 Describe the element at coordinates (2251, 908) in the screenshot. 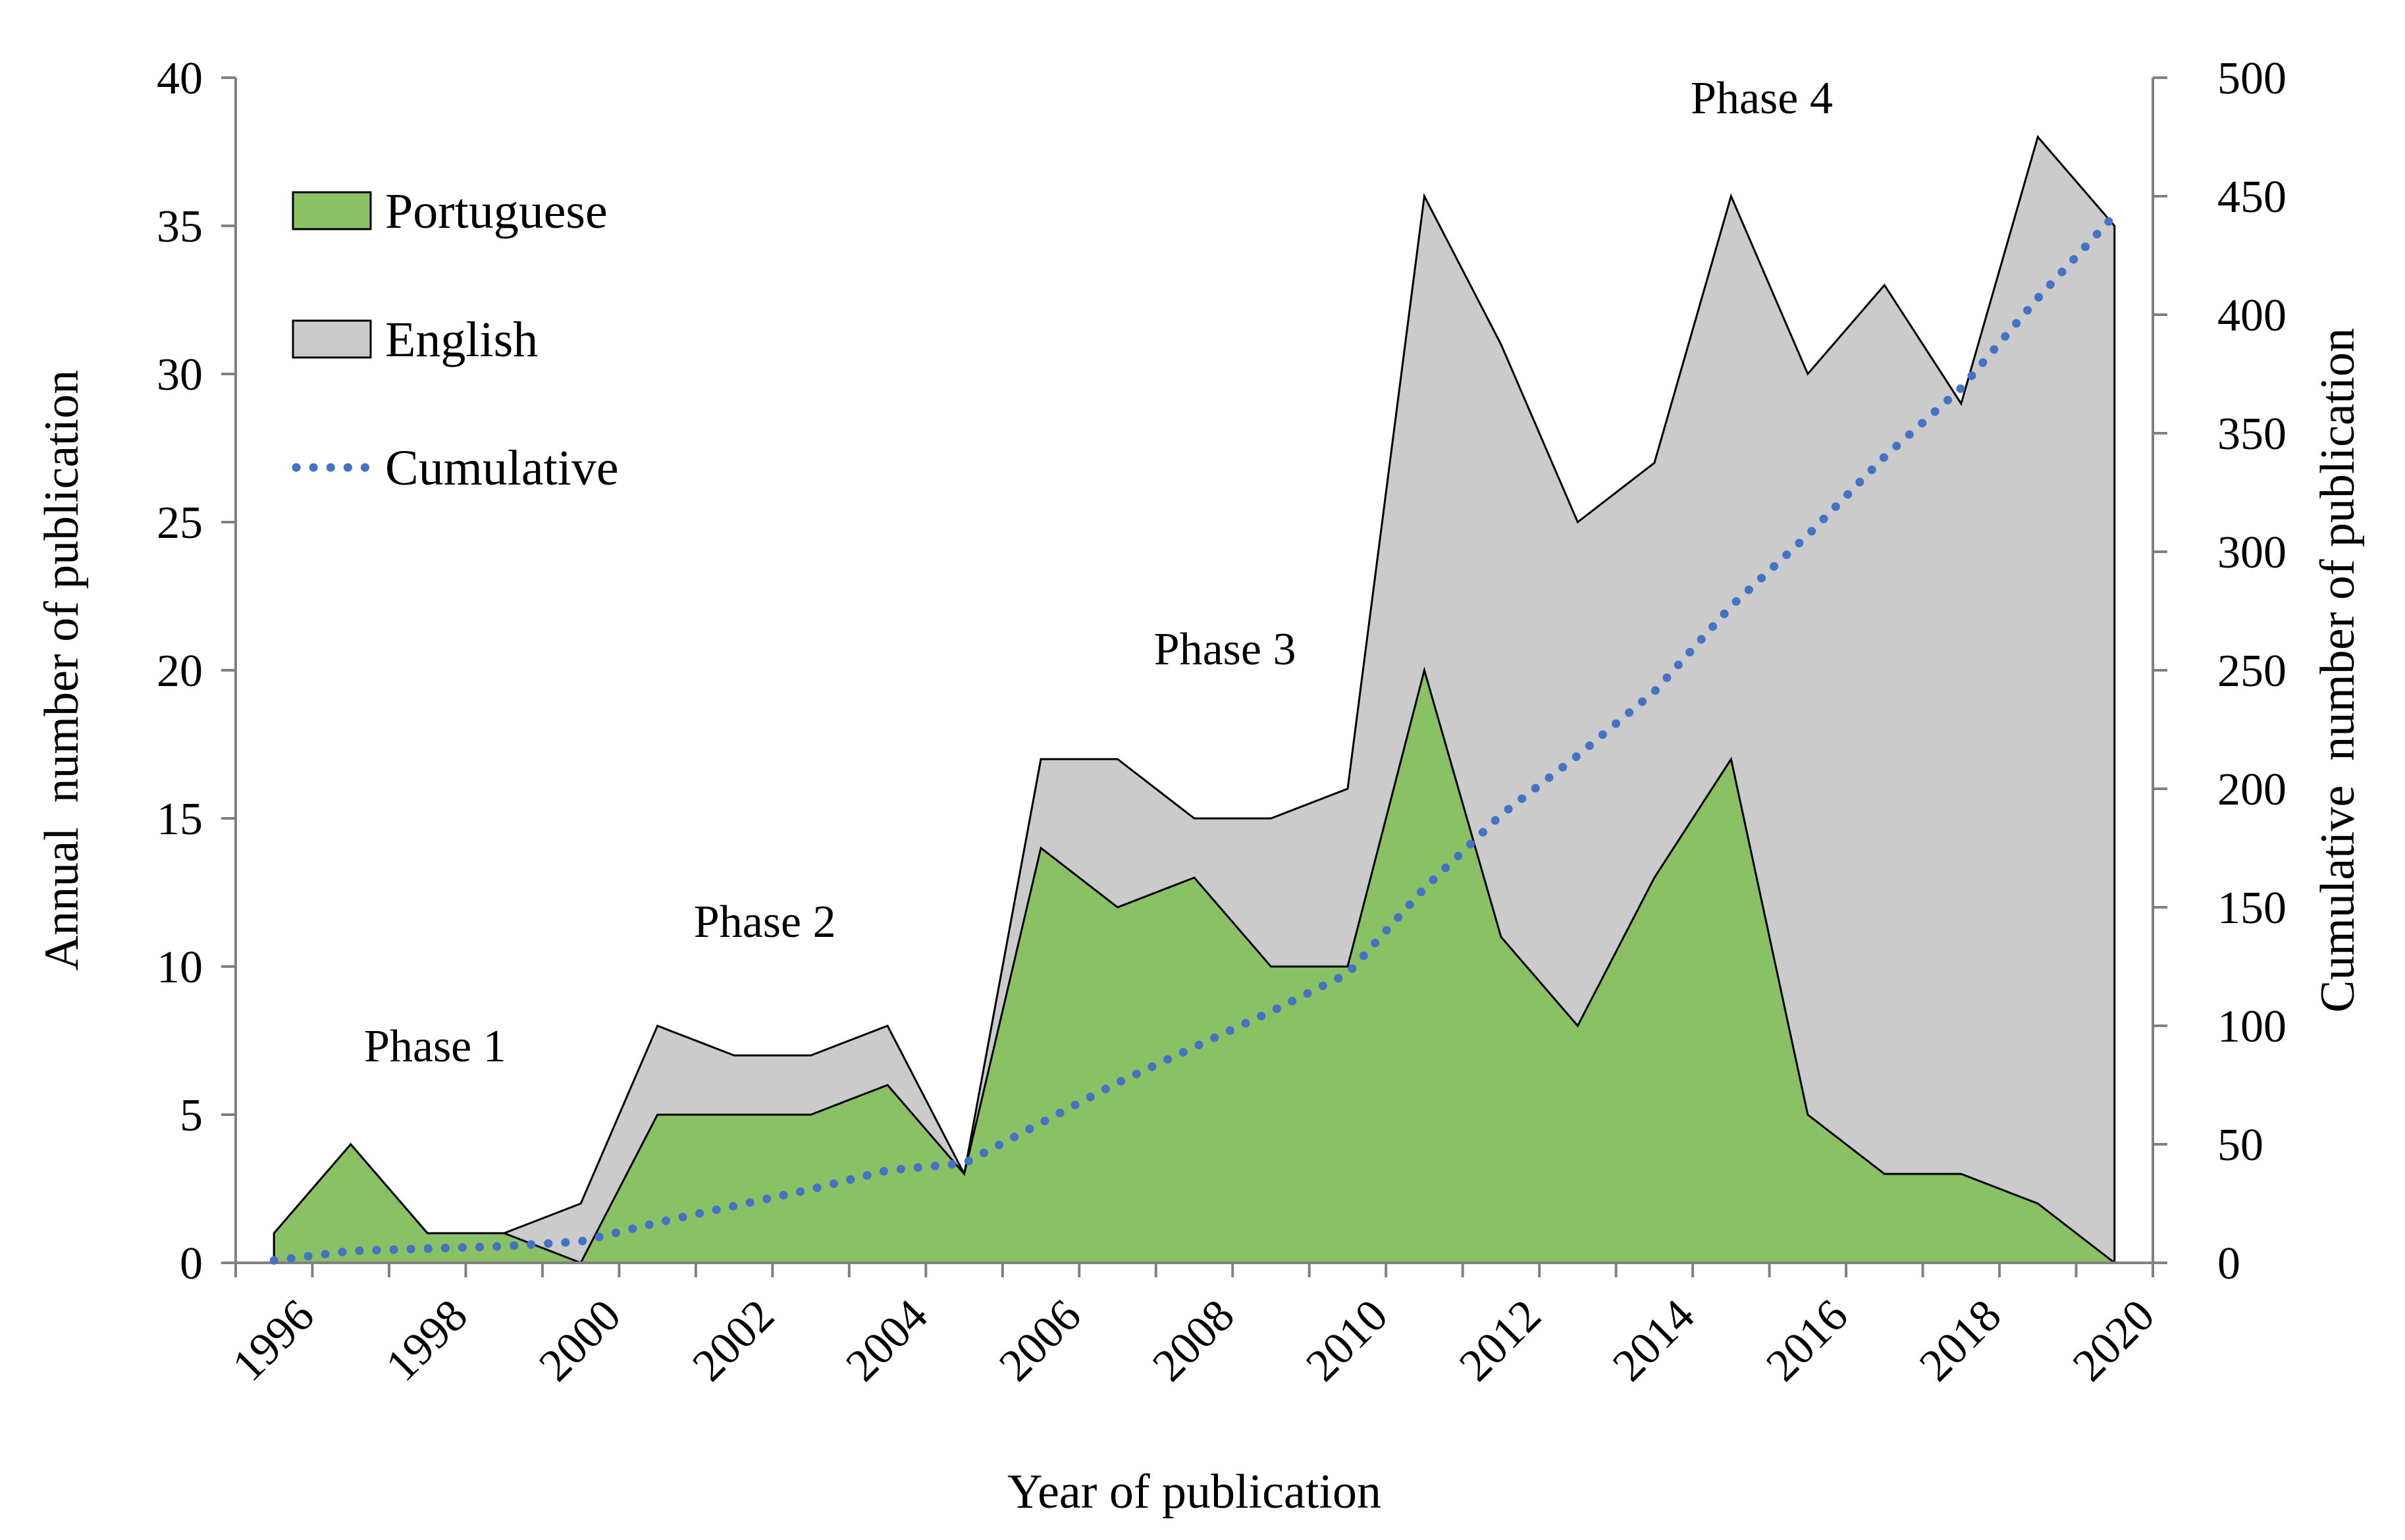

I see `y-right-tick-label: 150` at that location.